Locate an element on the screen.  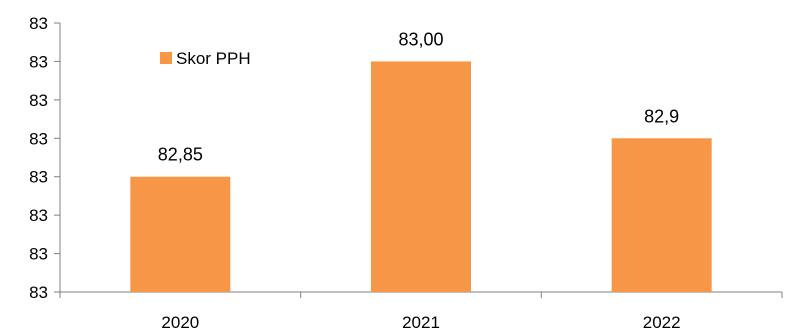
legend-label-skor-pph: Skor PPH is located at coordinates (213, 58).